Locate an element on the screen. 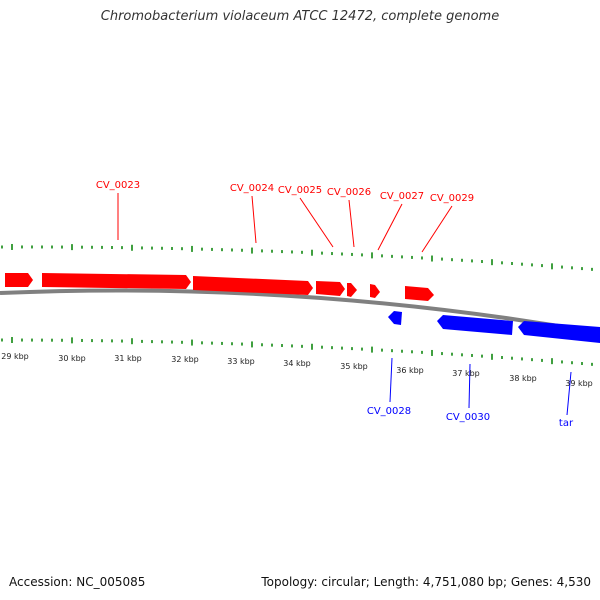 The image size is (600, 600). reverse-gene-labels: CV_0028 CV_0030 tar is located at coordinates (470, 393).